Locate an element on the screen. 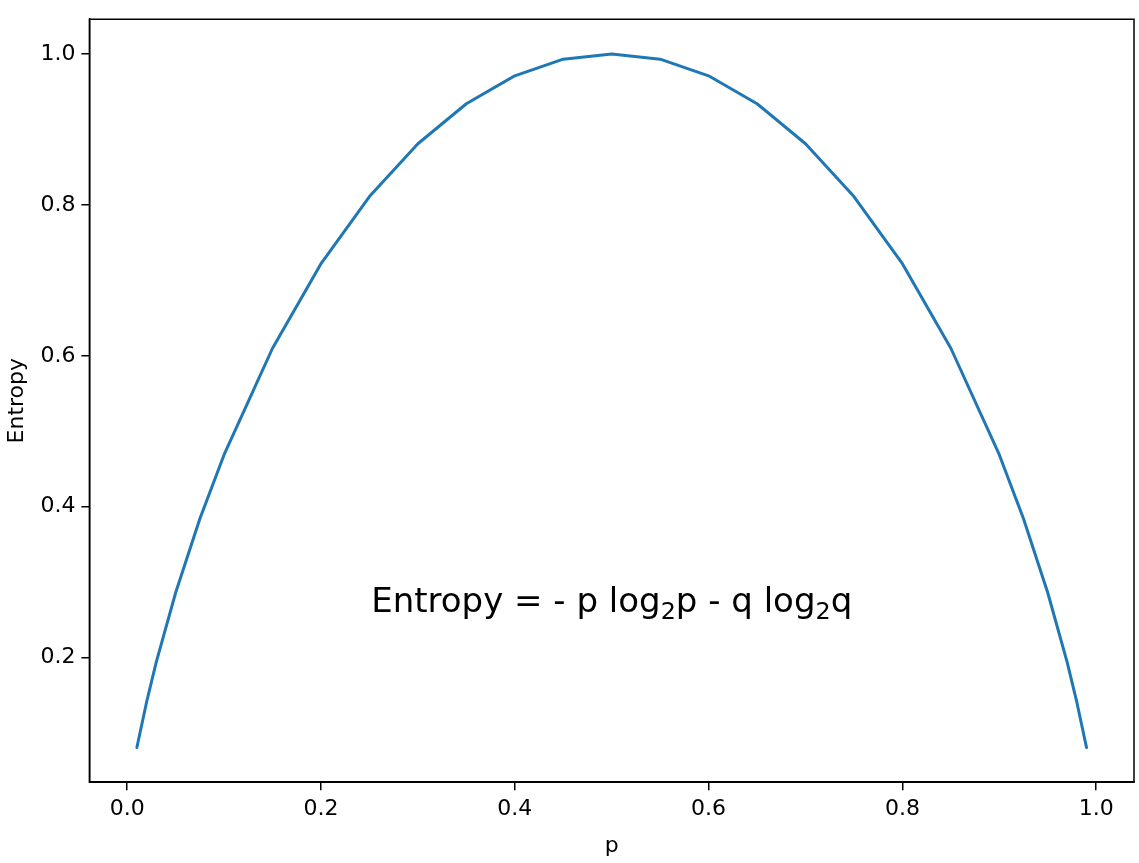  y-tick-label: 0.4 is located at coordinates (58, 505).